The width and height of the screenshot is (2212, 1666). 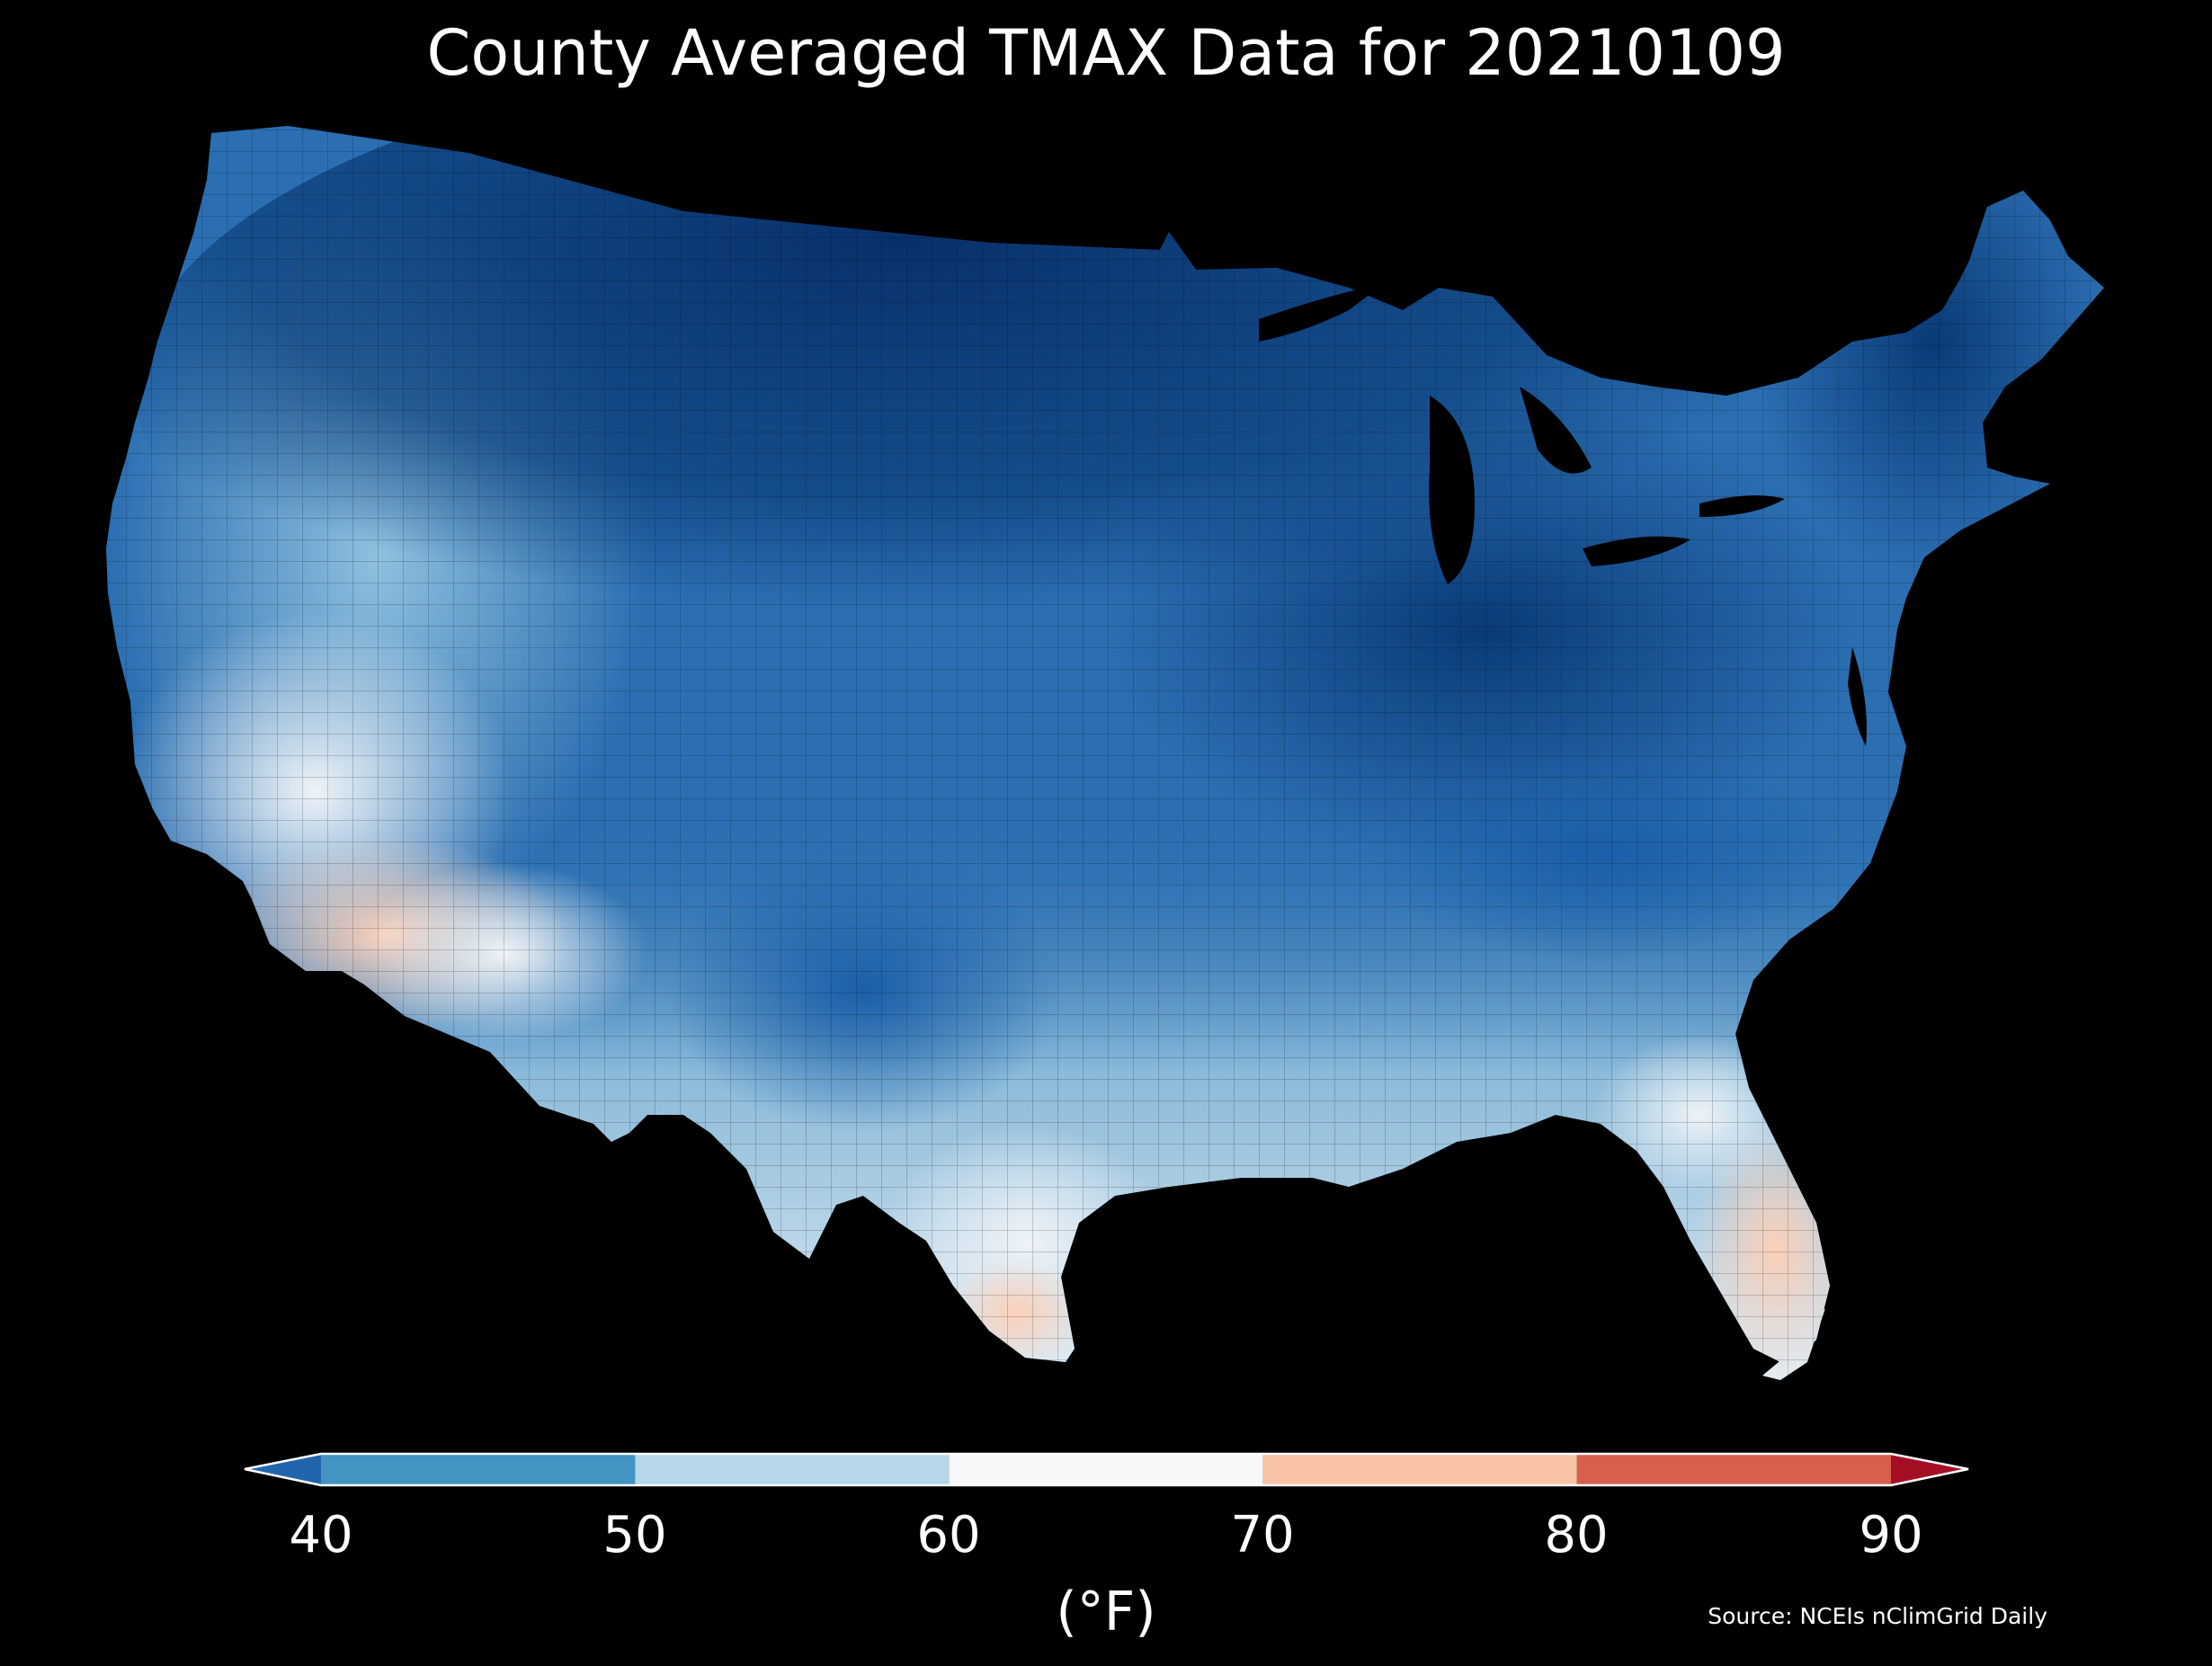 What do you see at coordinates (1857, 696) in the screenshot?
I see `chesapeake-bay` at bounding box center [1857, 696].